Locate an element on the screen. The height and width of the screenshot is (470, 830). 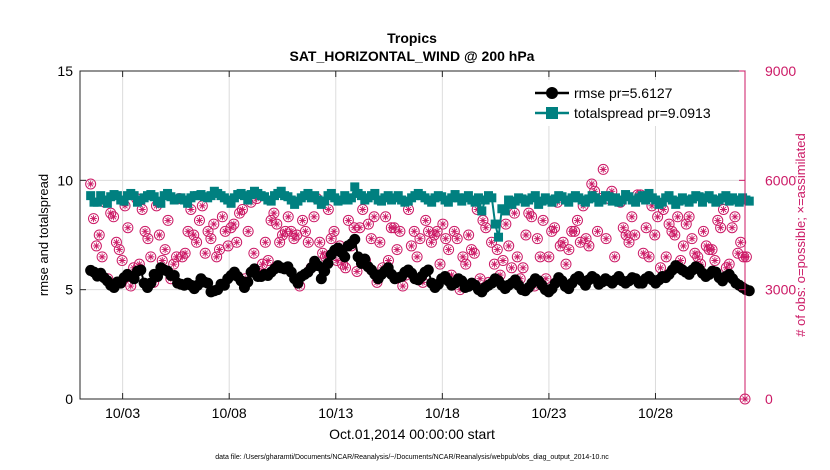
x-tick-label: 10/08 is located at coordinates (229, 413).